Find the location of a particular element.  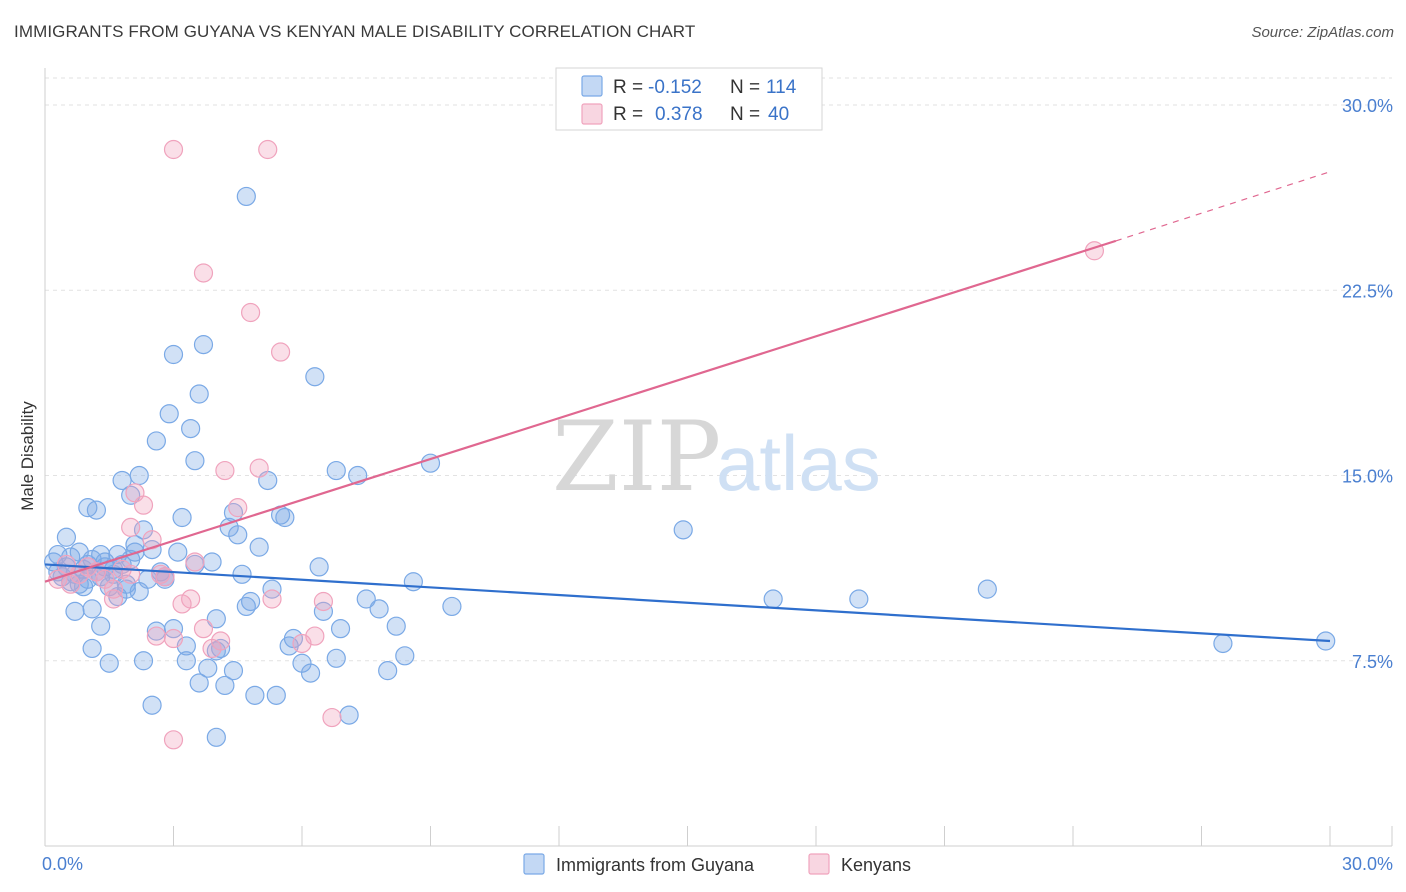

watermark-zip: ZIP is located at coordinates (636, 457).